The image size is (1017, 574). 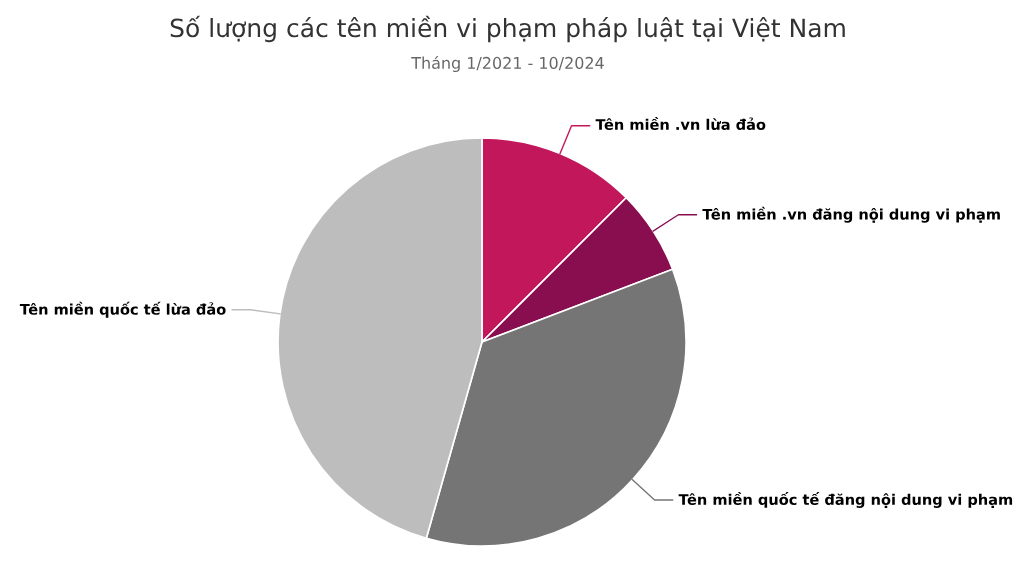 I want to click on chart-subtitle: Tháng 1/2021 - 10/2024, so click(x=507, y=64).